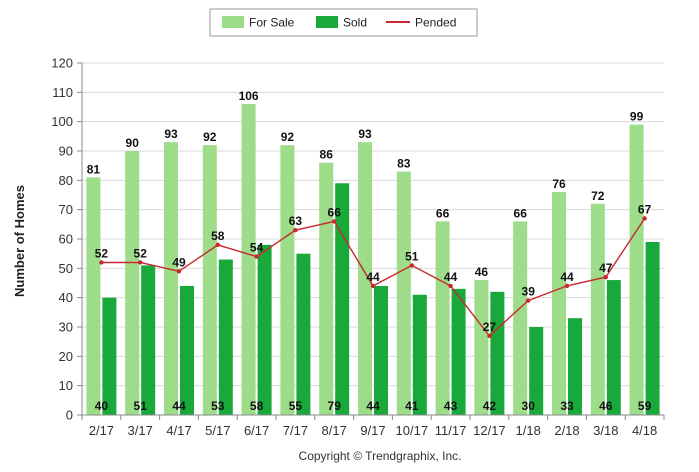 This screenshot has width=699, height=472. I want to click on data-label-pended: 47, so click(606, 268).